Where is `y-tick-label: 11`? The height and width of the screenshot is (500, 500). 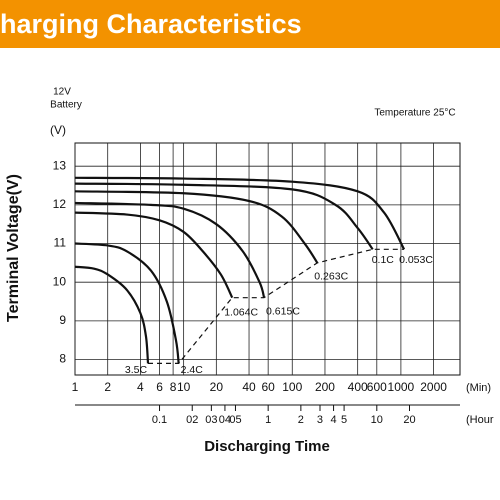
y-tick-label: 11 is located at coordinates (60, 243).